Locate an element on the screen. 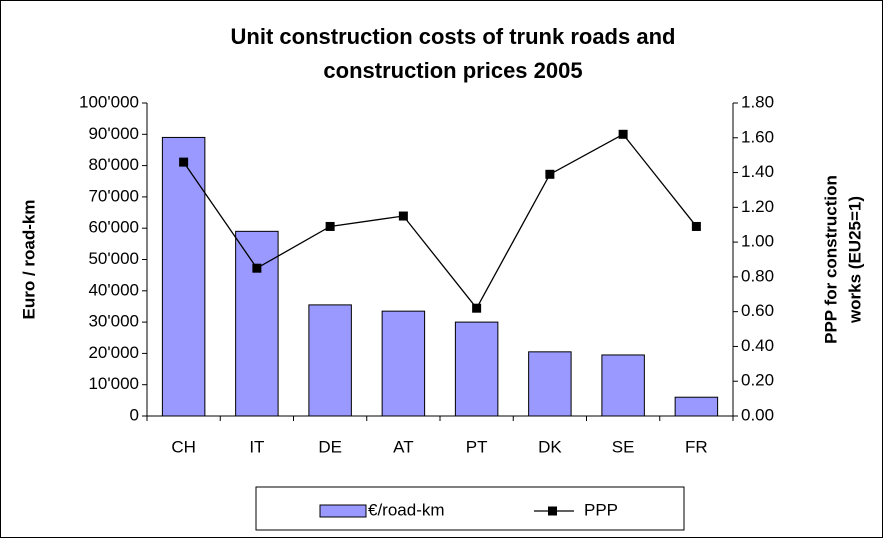  y-tick-label: 50'000 is located at coordinates (113, 258).